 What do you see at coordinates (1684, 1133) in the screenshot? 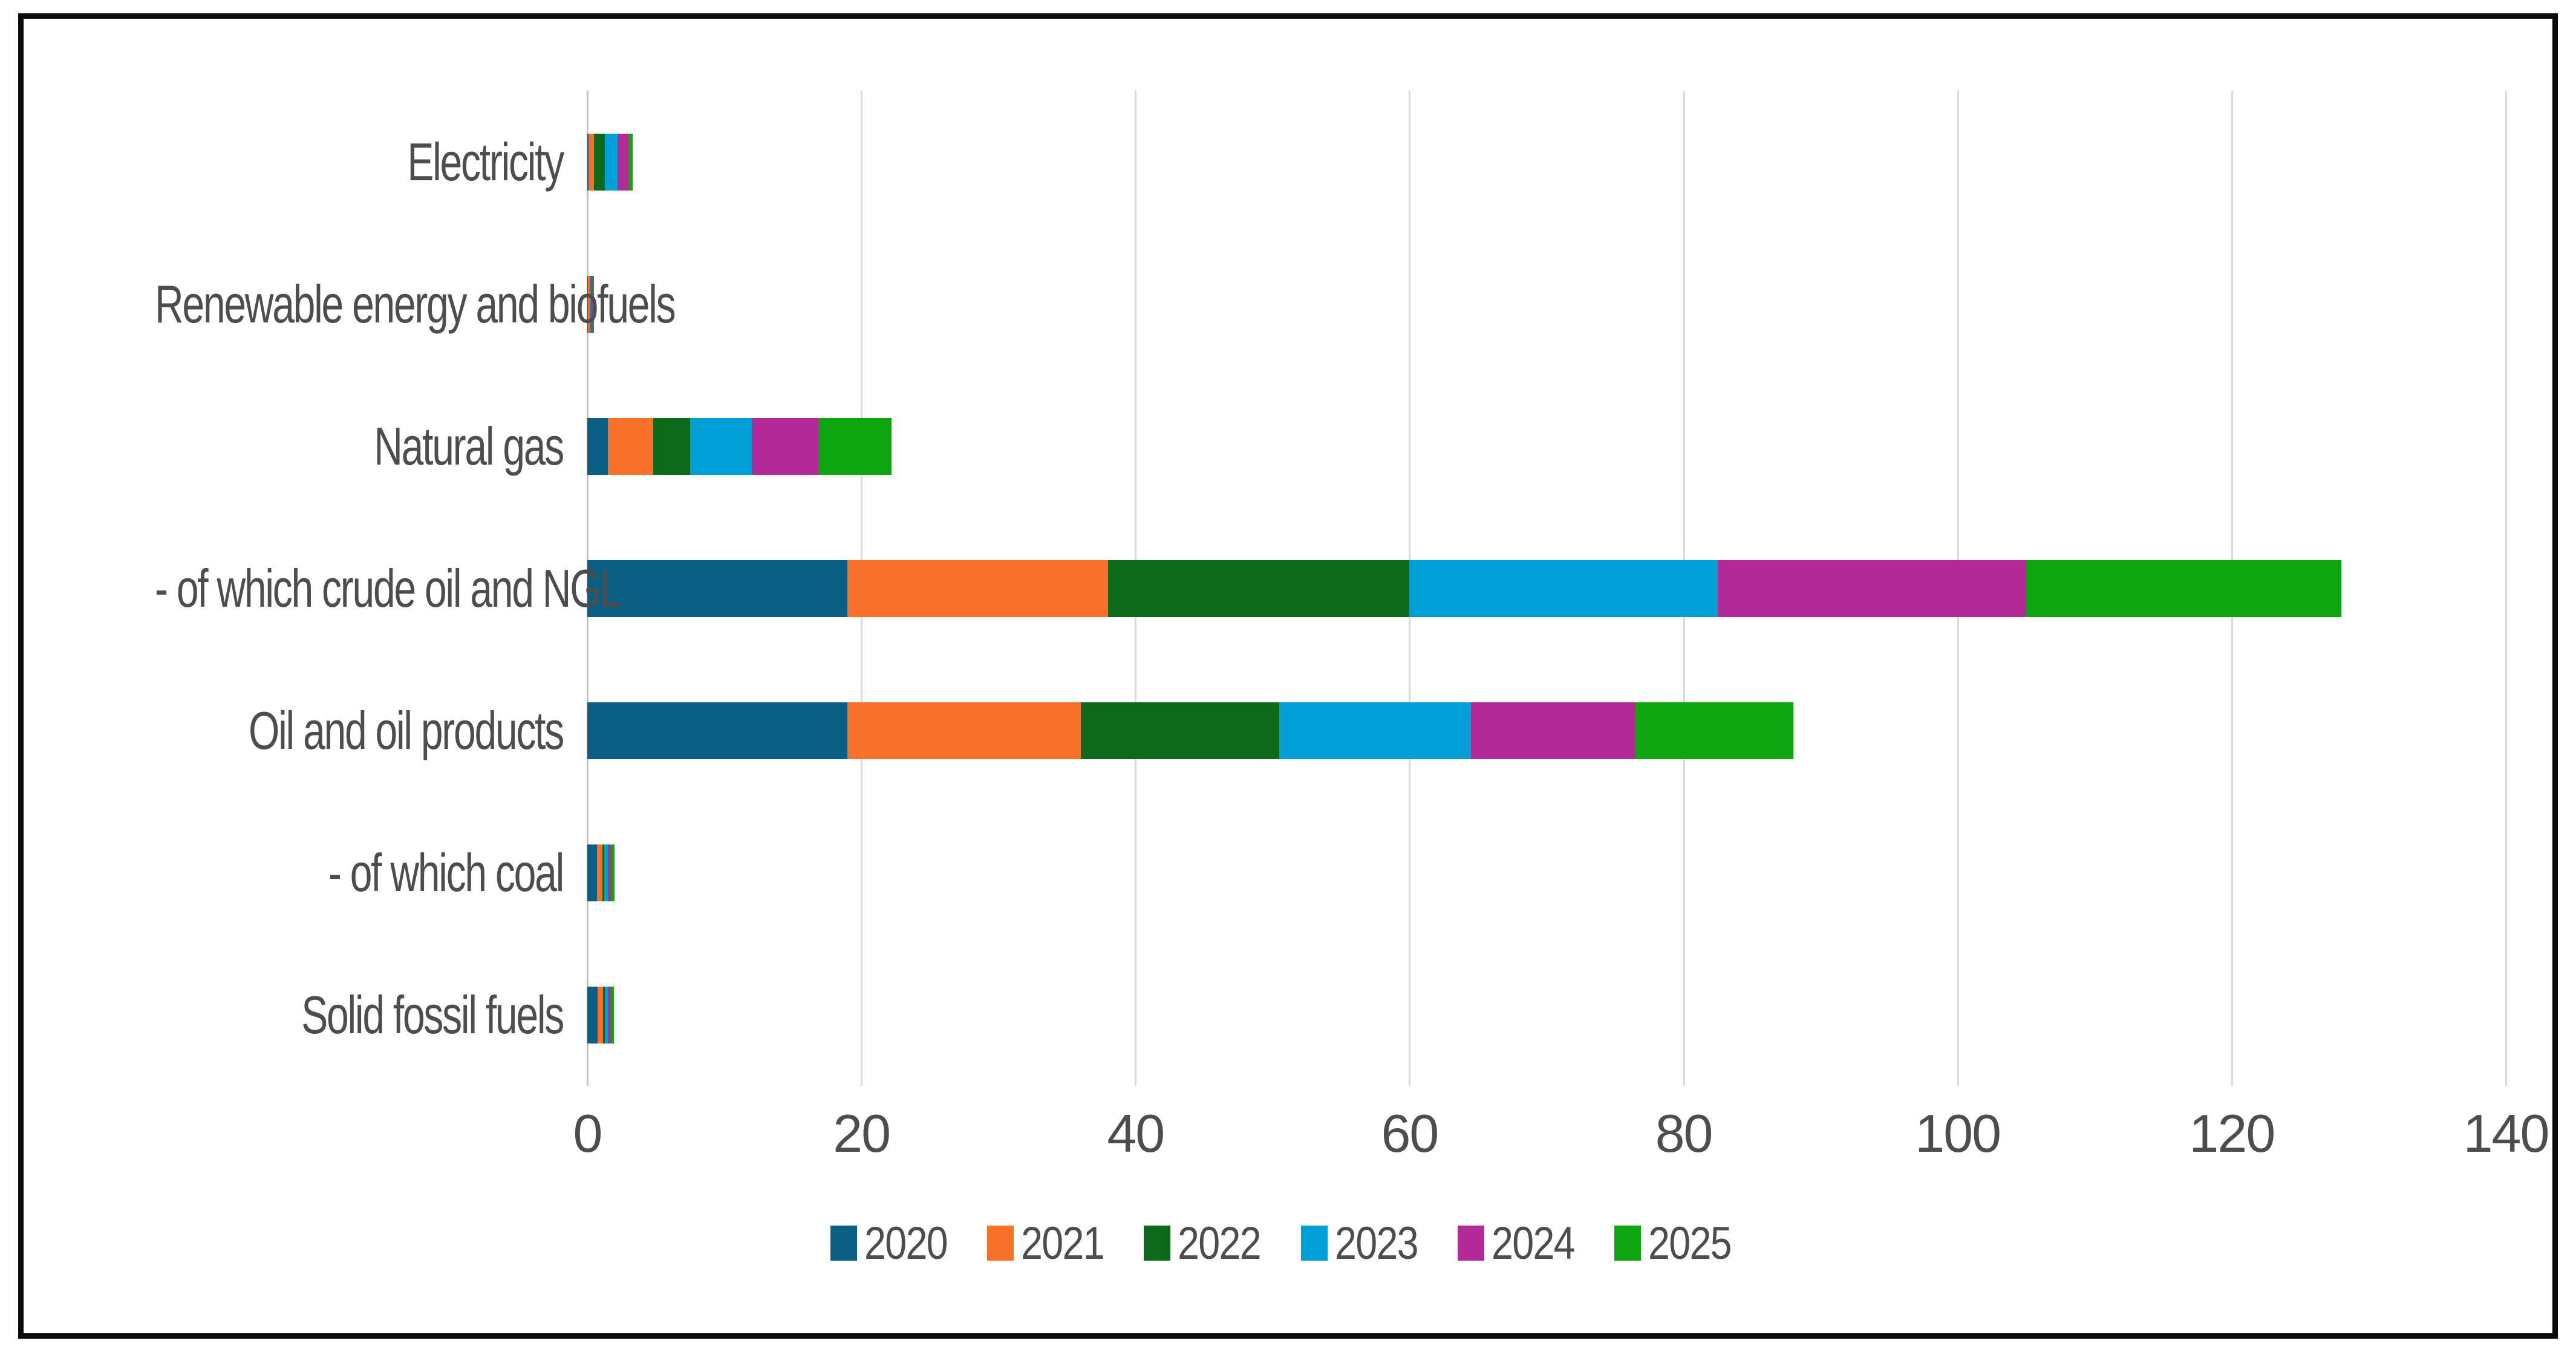
I see `x-tick-label: 80` at bounding box center [1684, 1133].